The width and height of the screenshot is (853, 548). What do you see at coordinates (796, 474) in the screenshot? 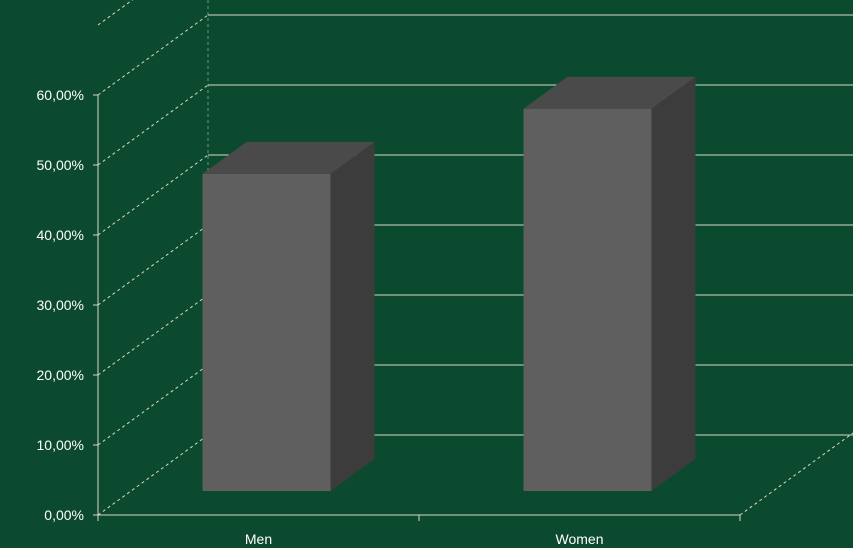
I see `floor-right-edge` at bounding box center [796, 474].